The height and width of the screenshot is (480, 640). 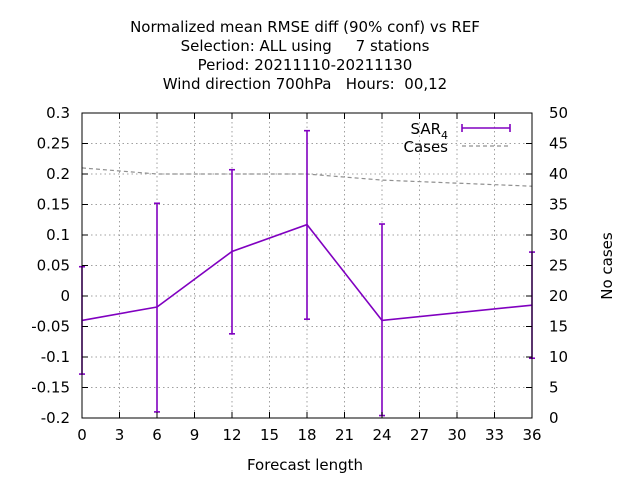 I want to click on x-tick-label: 18, so click(x=306, y=435).